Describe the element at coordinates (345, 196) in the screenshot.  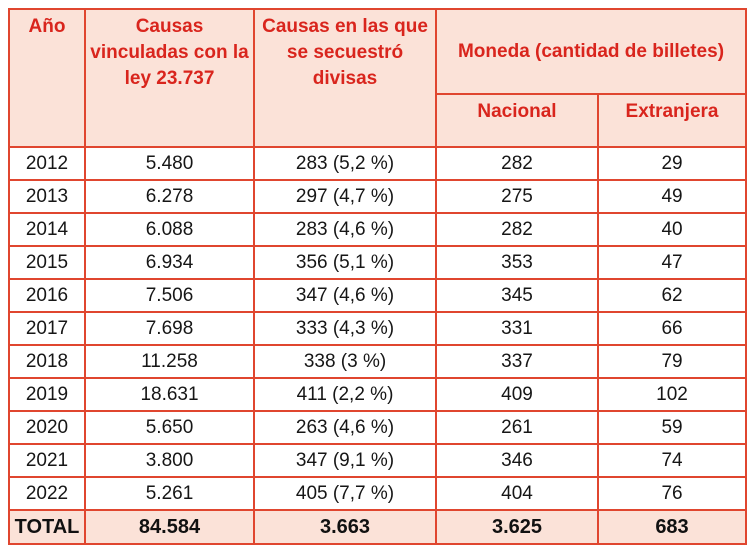
I see `cell-causes-seized: 297 (4,7 %)` at that location.